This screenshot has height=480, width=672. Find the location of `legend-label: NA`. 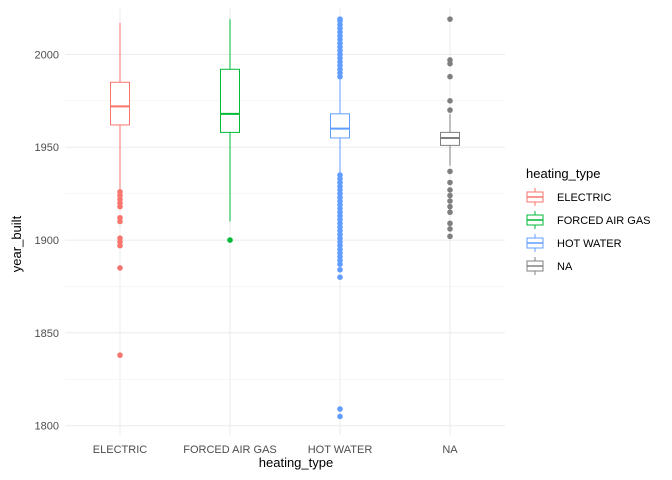

legend-label: NA is located at coordinates (565, 267).